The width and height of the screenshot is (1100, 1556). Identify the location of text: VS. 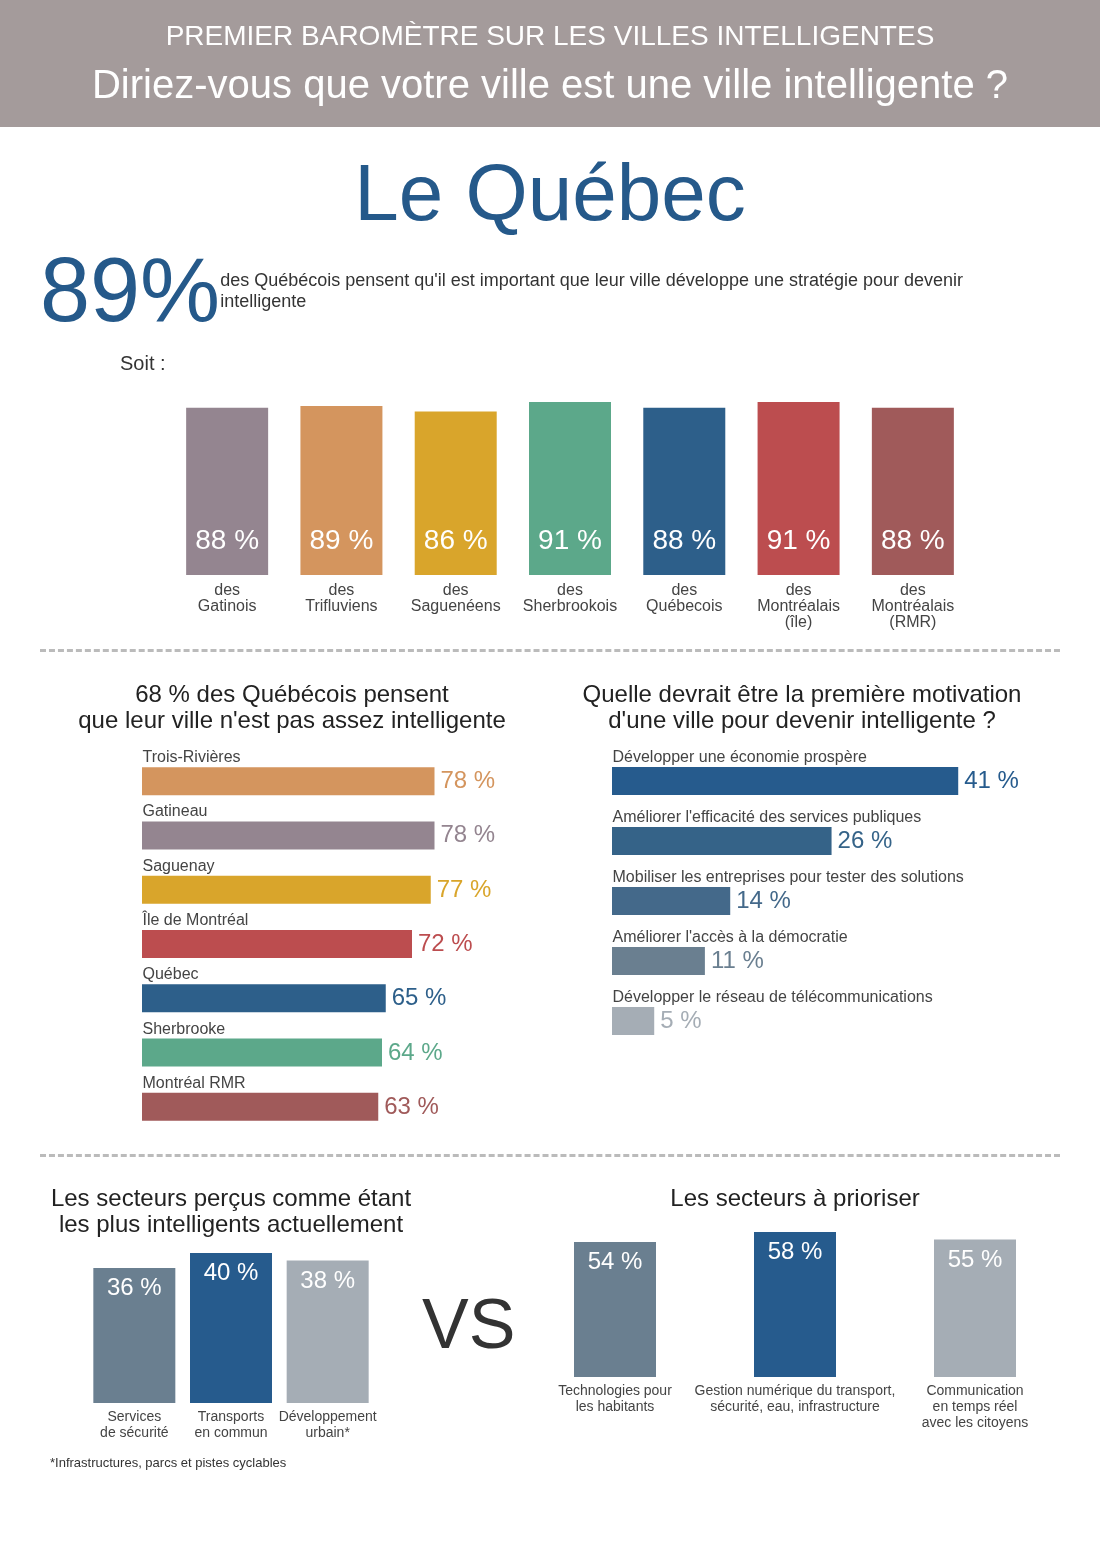
(469, 1323).